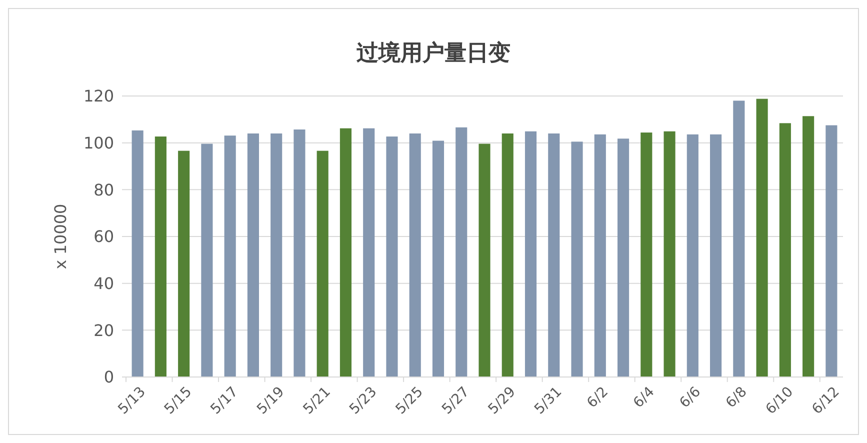 The image size is (867, 443). I want to click on y-tick-label: 80, so click(104, 190).